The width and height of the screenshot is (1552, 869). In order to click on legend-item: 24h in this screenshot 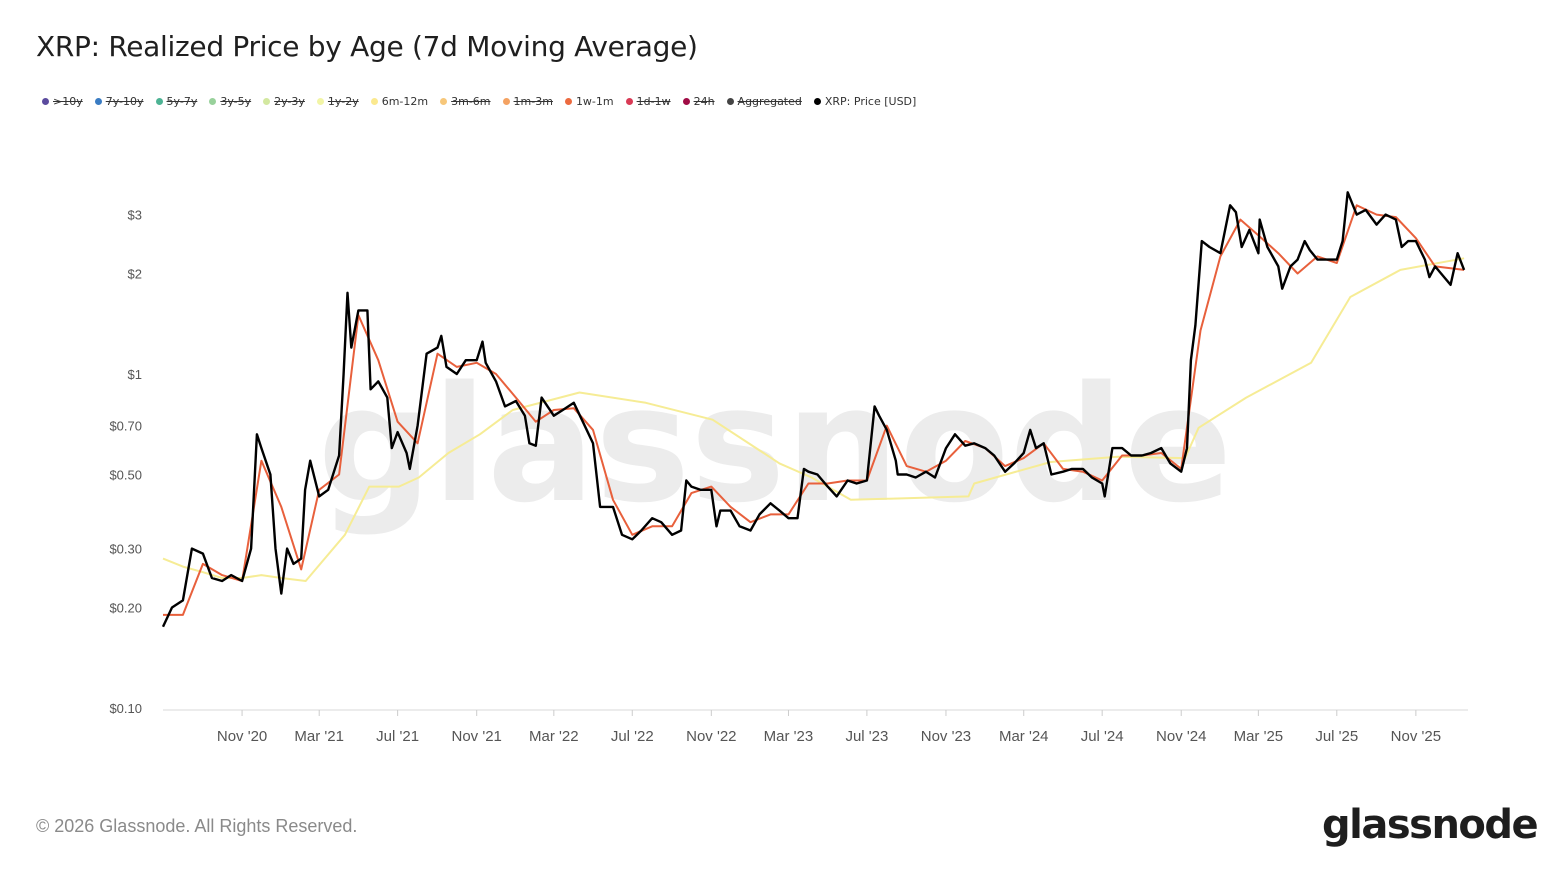, I will do `click(698, 101)`.